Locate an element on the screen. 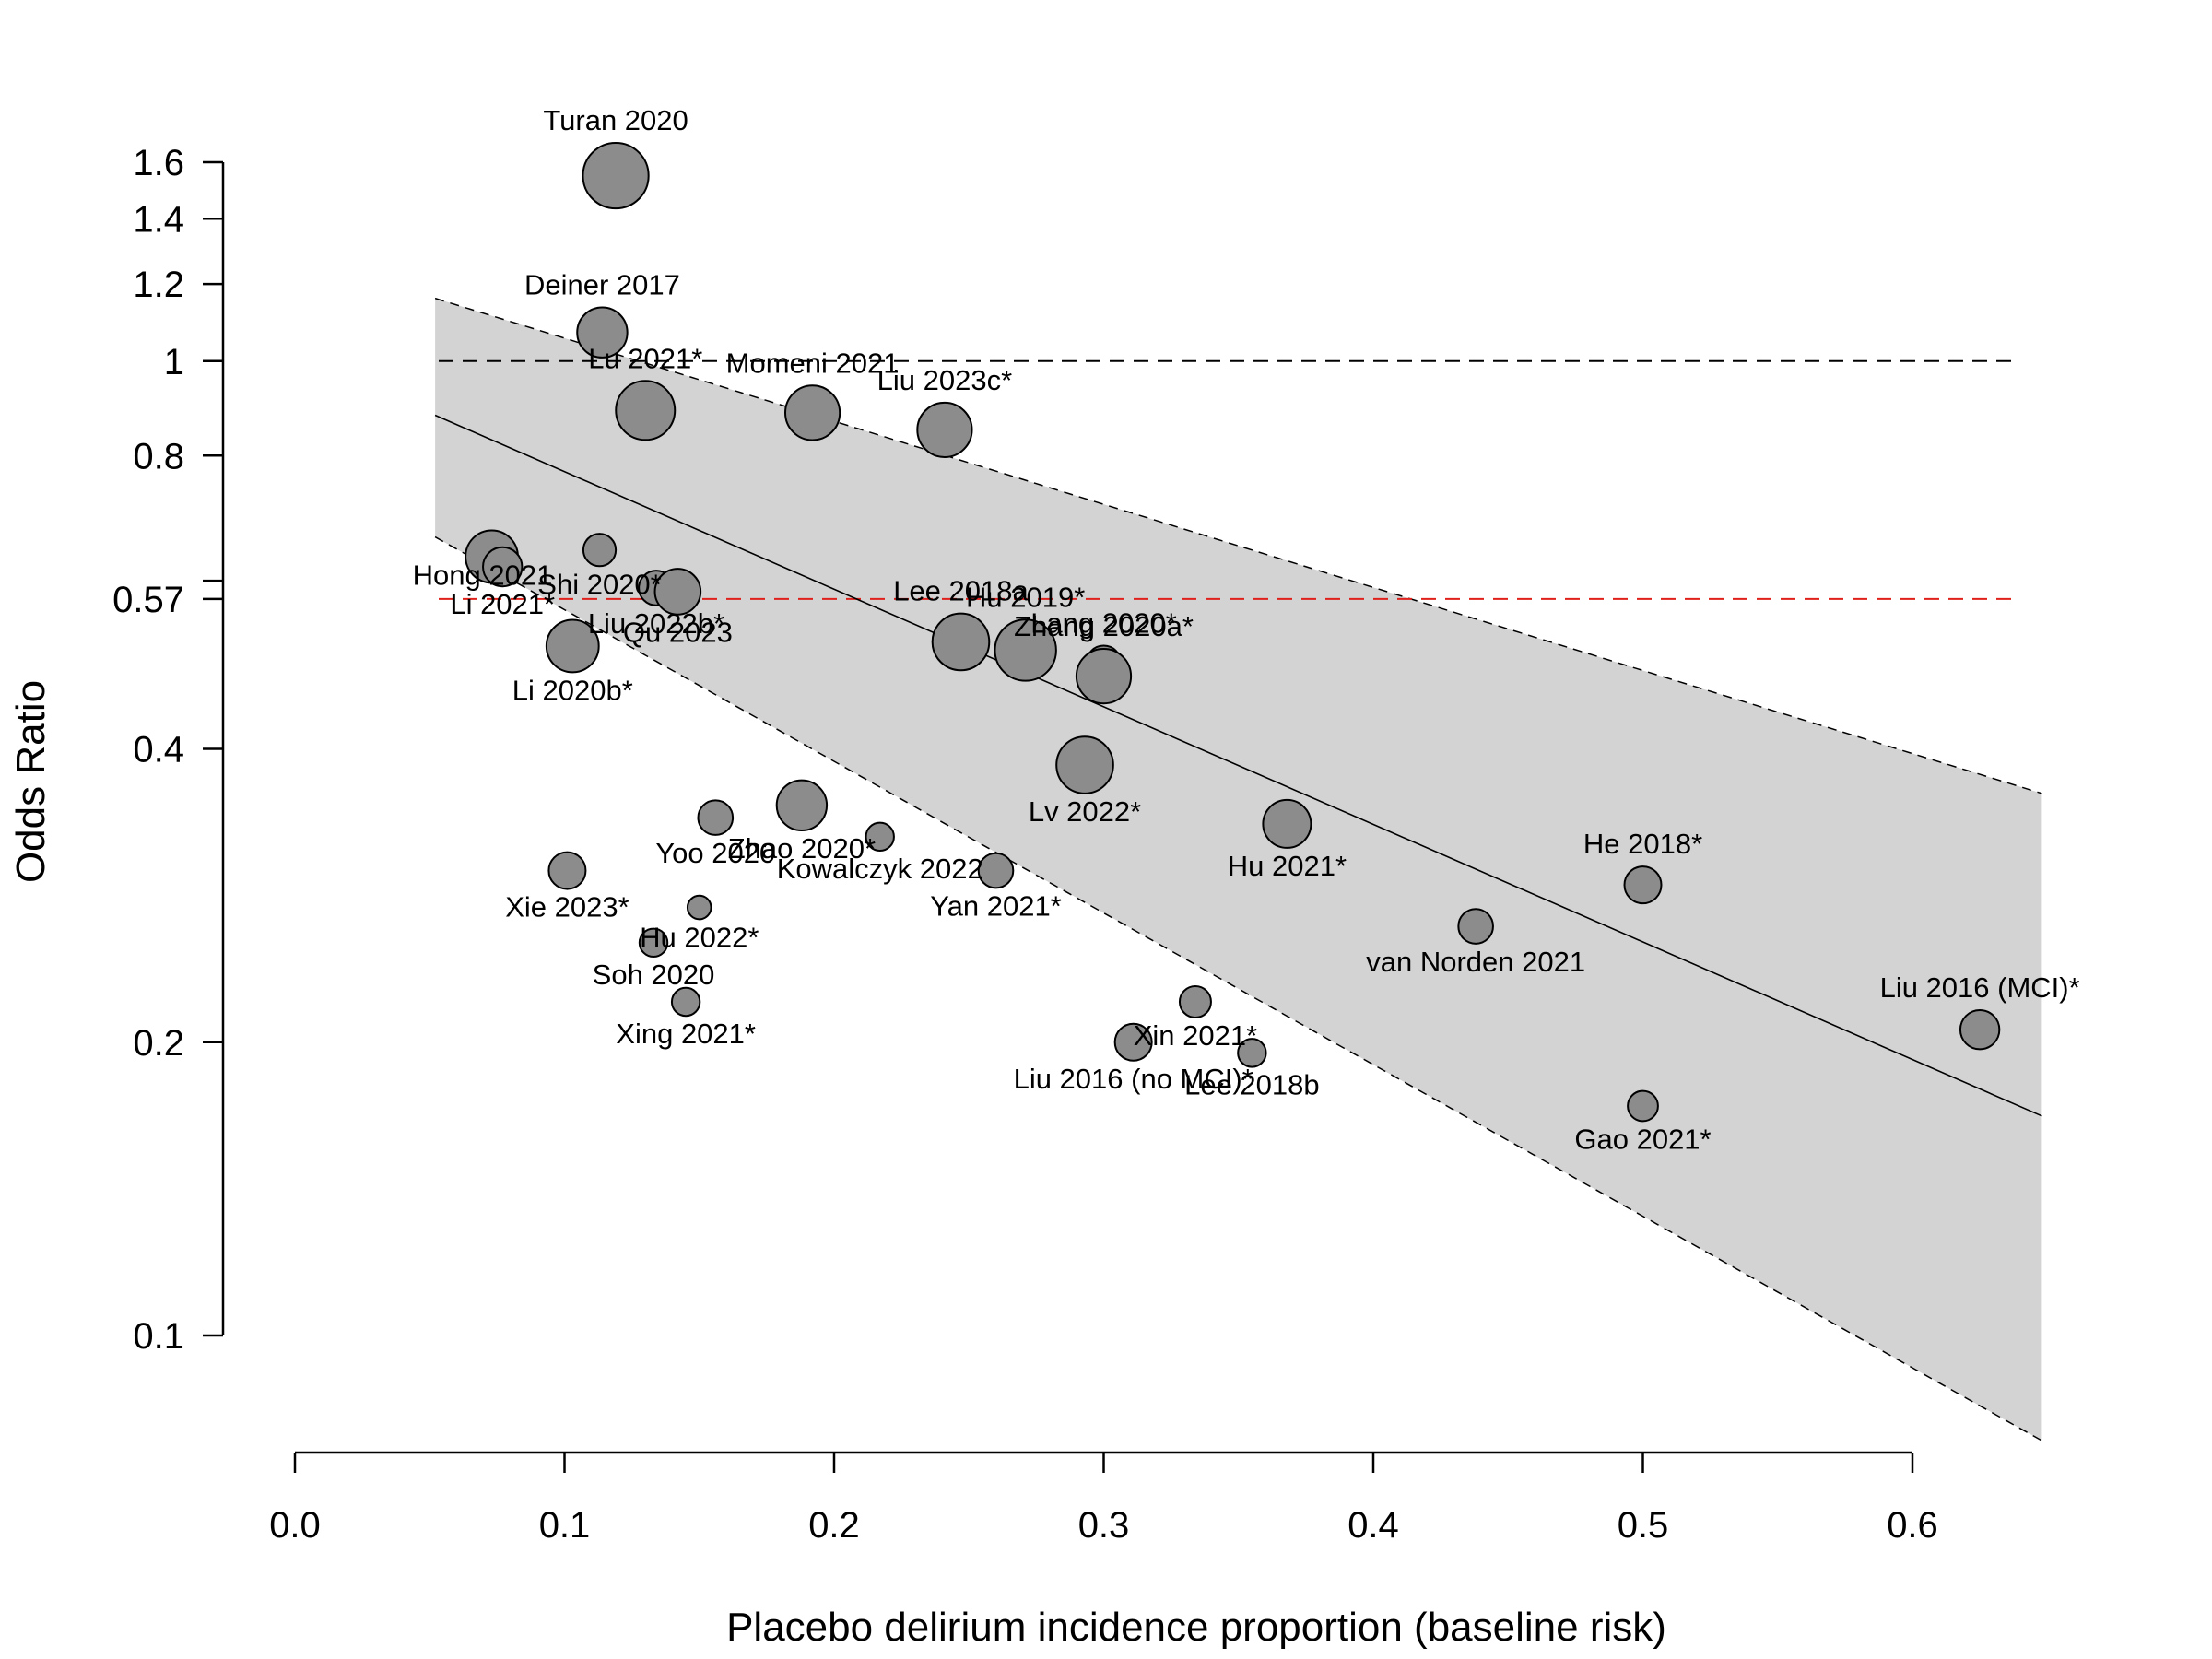 Image resolution: width=2212 pixels, height=1659 pixels. x-tick-label: 0.5 is located at coordinates (1643, 1525).